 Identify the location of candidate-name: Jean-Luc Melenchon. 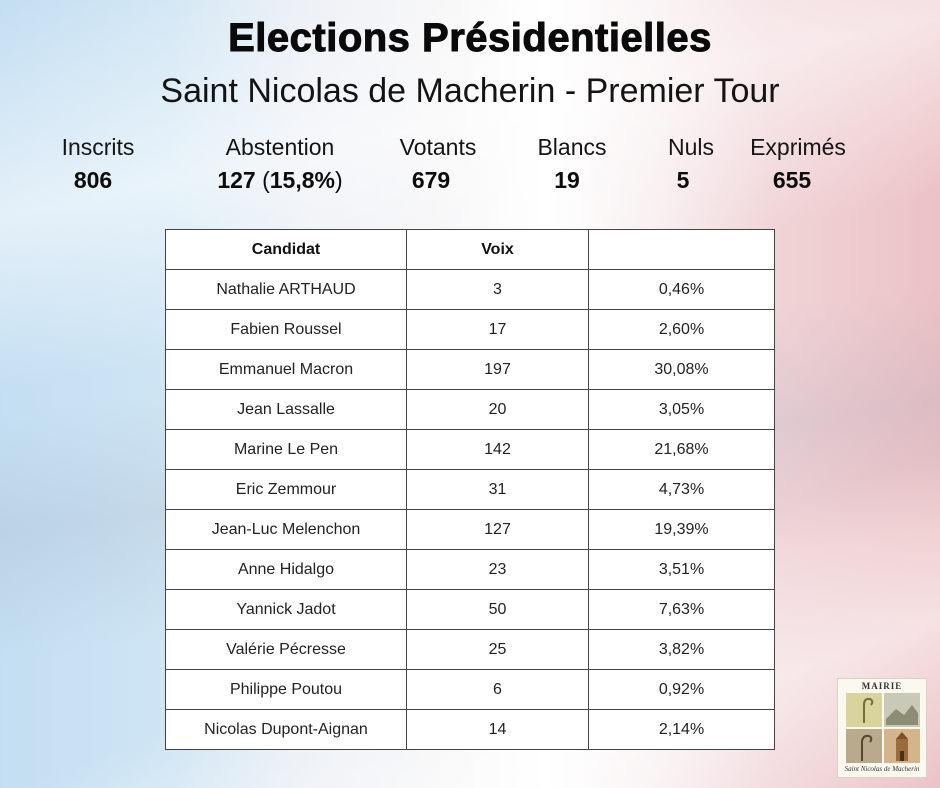
(286, 529).